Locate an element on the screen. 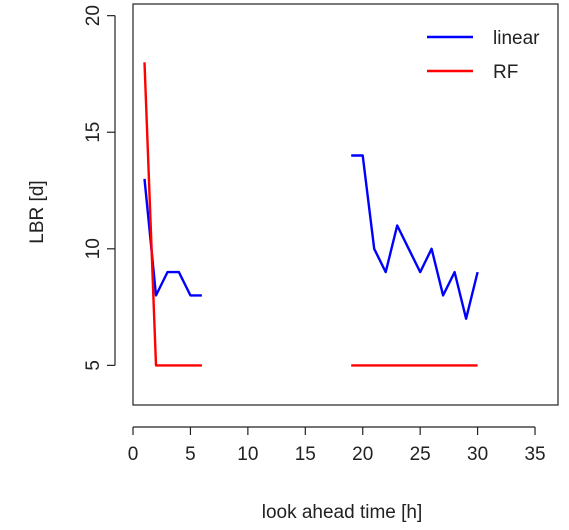  y-tick-label: 20 is located at coordinates (93, 15).